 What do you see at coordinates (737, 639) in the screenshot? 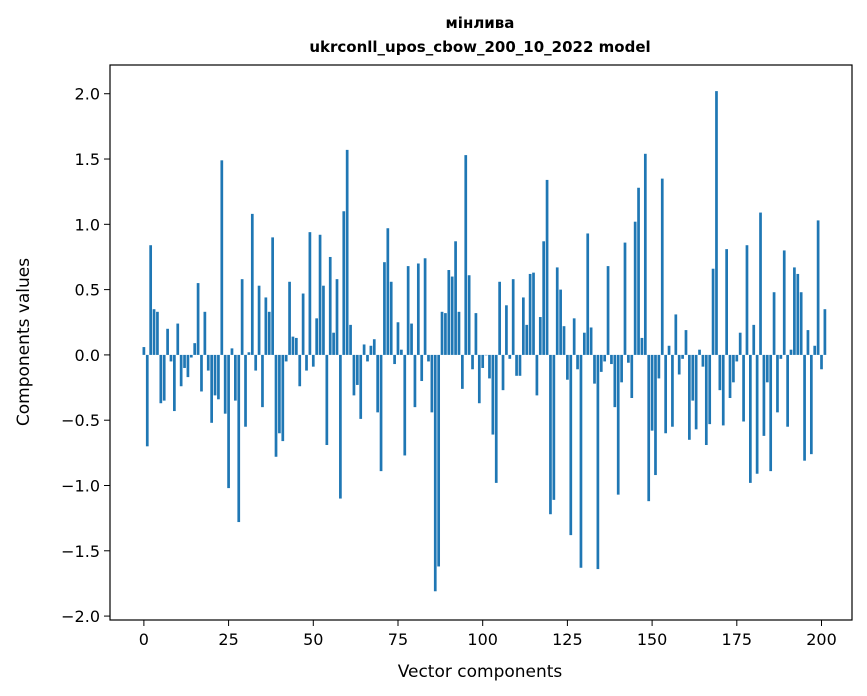
I see `x-tick-label: 175` at bounding box center [737, 639].